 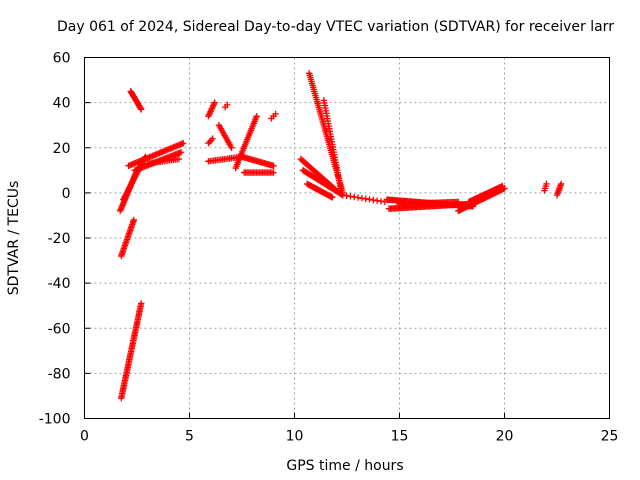 I want to click on series-arc-upper-c, so click(x=163, y=161).